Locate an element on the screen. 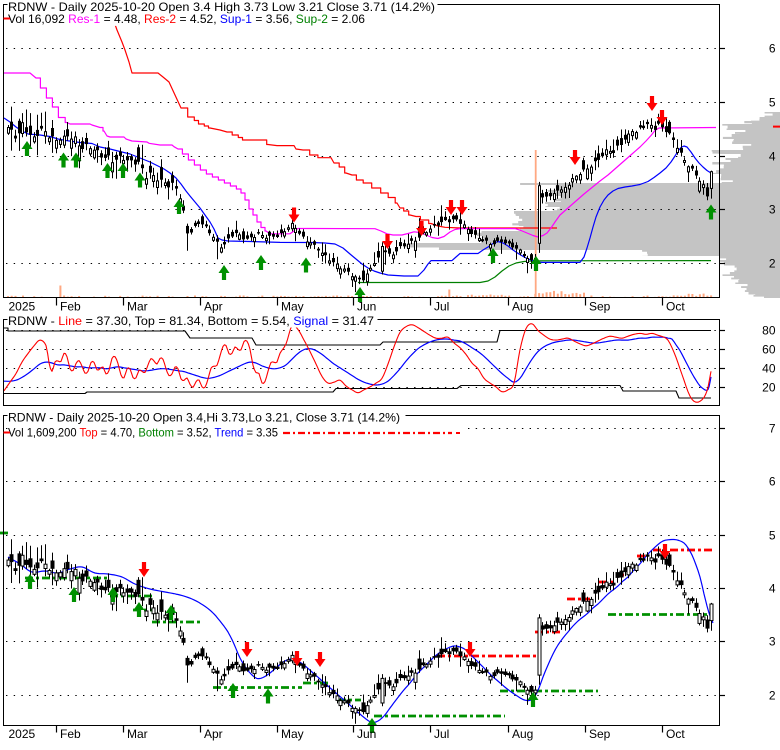 The image size is (780, 750). svg-text: 60 is located at coordinates (769, 350).